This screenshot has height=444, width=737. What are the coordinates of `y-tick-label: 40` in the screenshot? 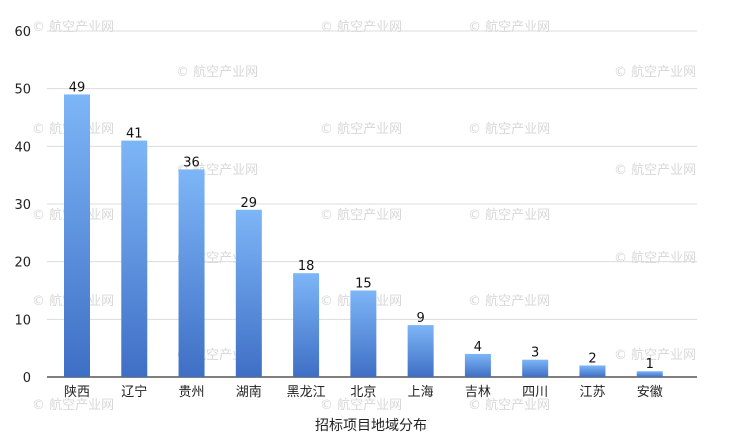 It's located at (22, 147).